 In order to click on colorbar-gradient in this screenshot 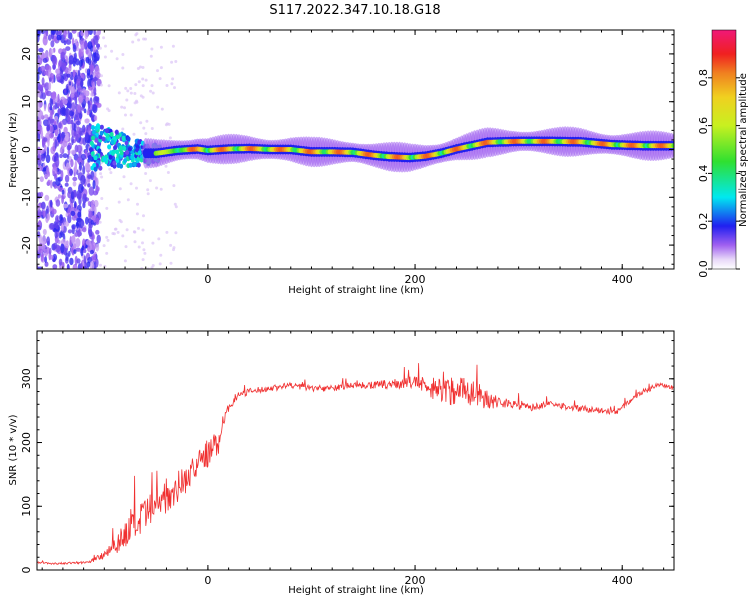, I will do `click(724, 149)`.